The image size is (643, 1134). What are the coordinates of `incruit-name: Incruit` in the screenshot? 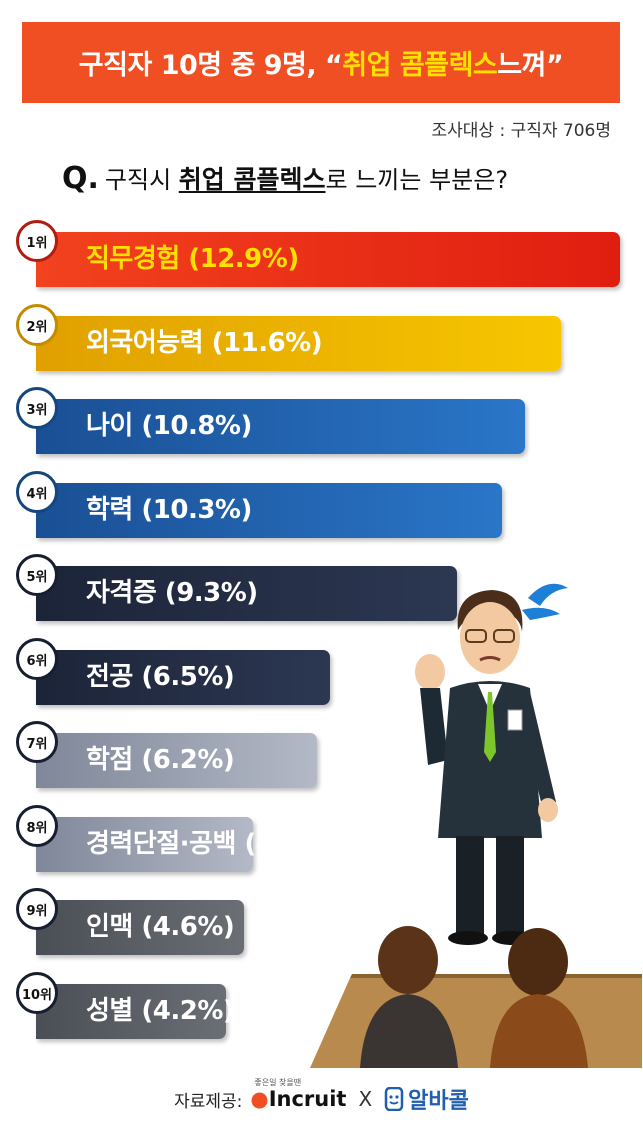 It's located at (307, 1099).